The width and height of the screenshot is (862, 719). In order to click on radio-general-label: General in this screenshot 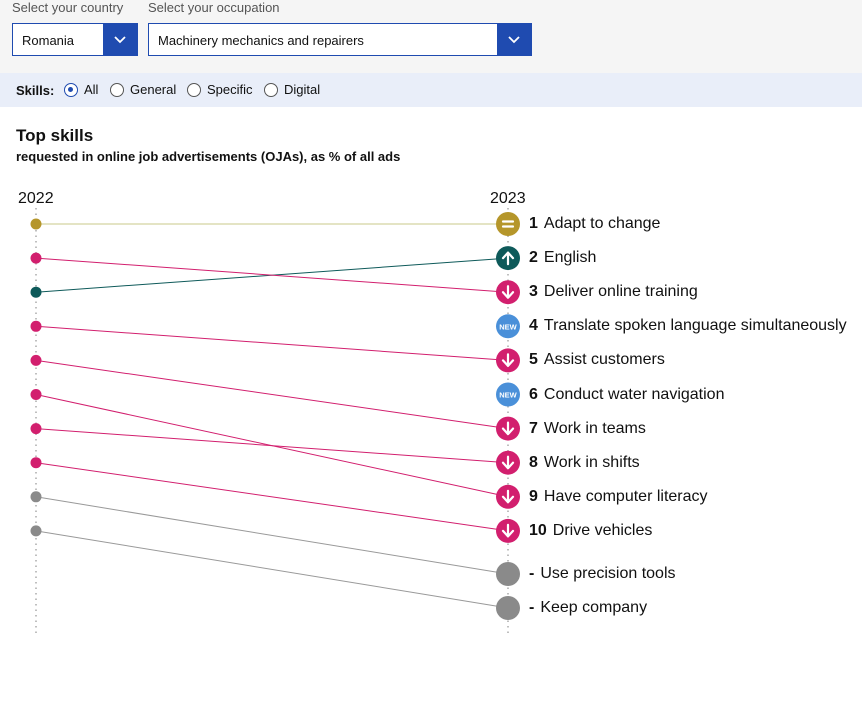, I will do `click(153, 89)`.